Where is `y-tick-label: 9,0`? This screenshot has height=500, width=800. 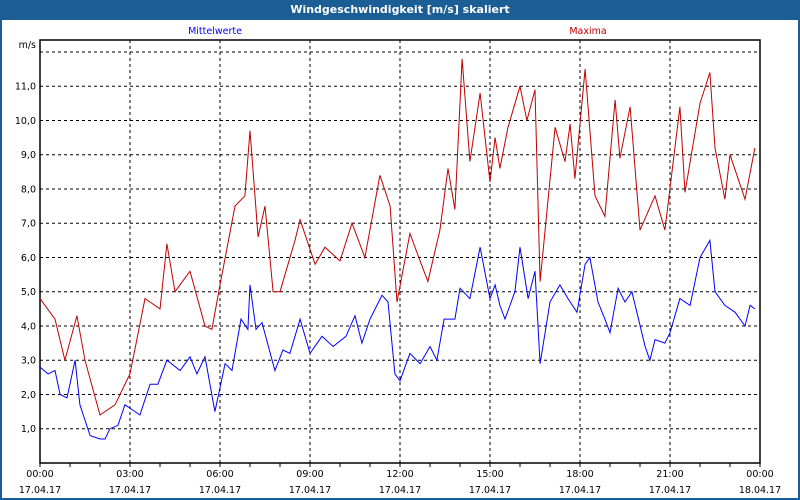
y-tick-label: 9,0 is located at coordinates (28, 155).